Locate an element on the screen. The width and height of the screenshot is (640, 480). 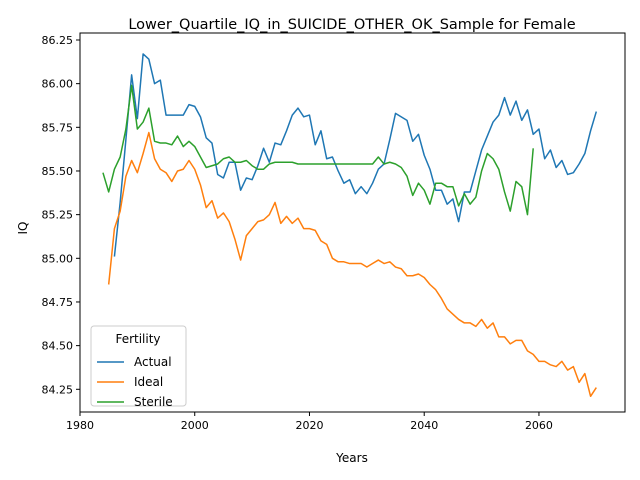
x-tick-label: 2060 is located at coordinates (539, 425).